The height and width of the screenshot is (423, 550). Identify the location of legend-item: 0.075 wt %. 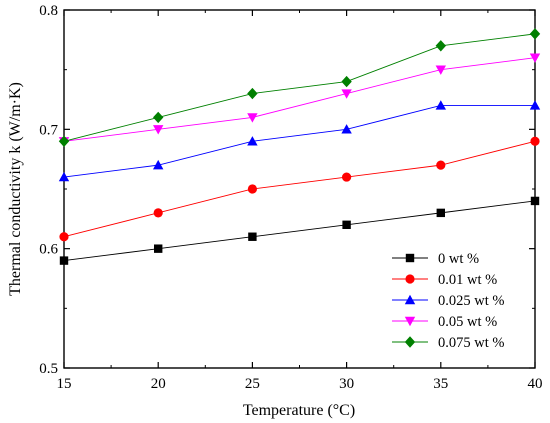
(448, 343).